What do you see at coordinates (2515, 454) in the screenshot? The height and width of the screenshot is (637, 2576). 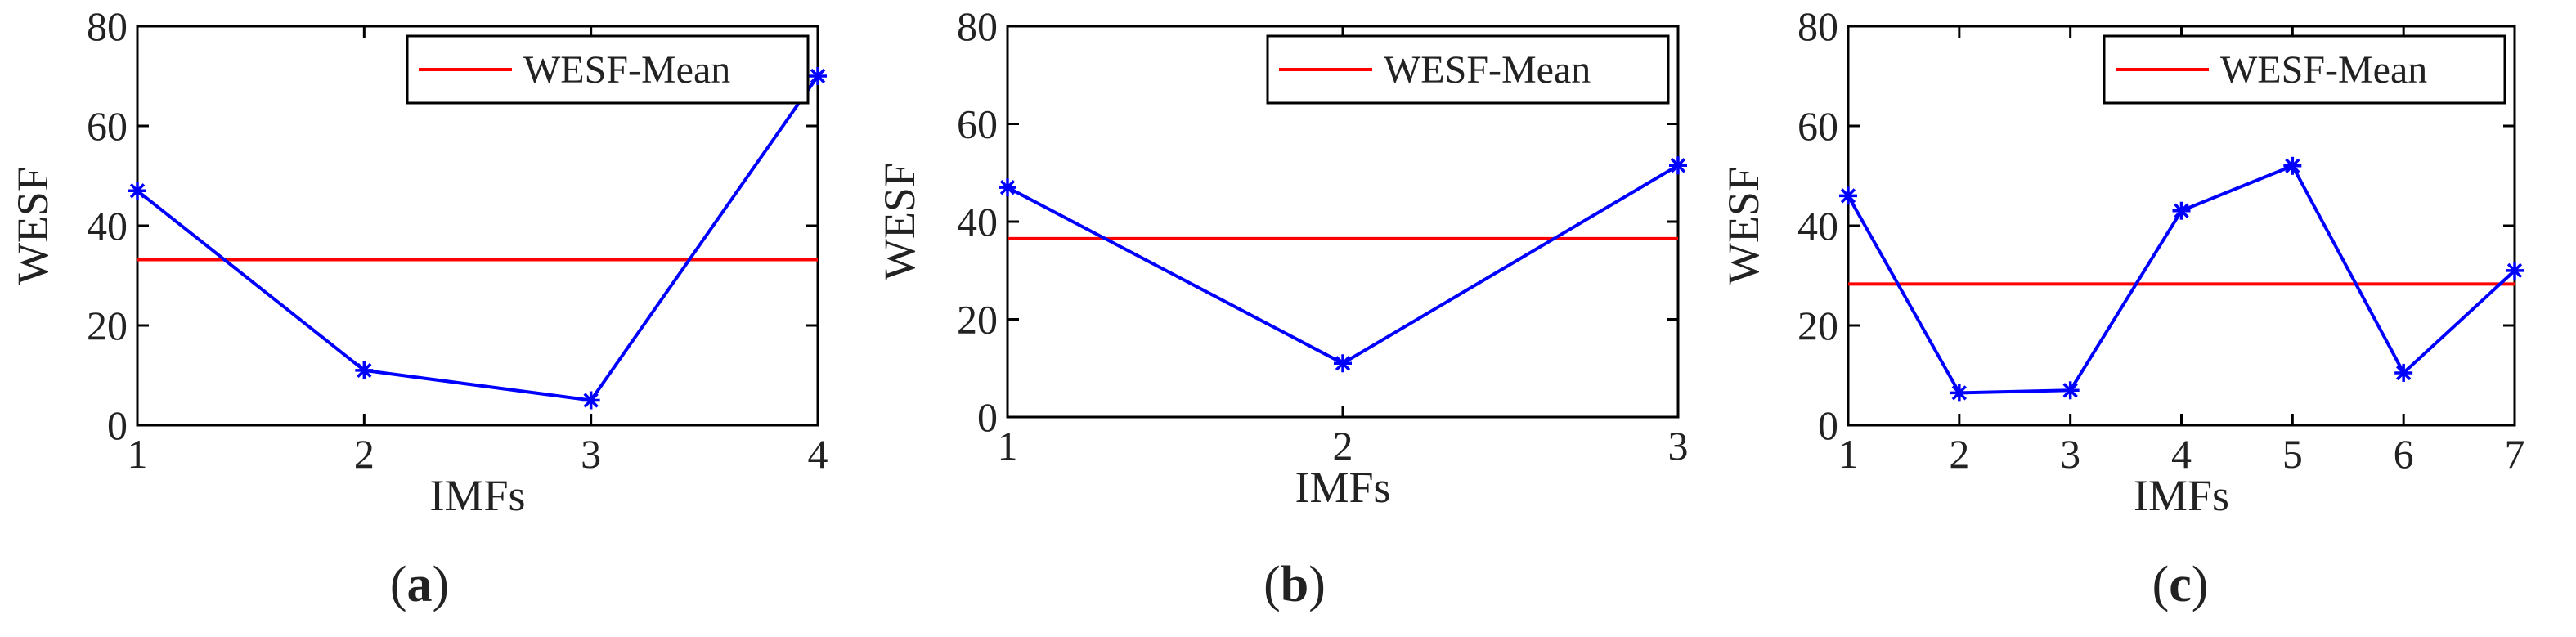 I see `x-tick-label: 7` at bounding box center [2515, 454].